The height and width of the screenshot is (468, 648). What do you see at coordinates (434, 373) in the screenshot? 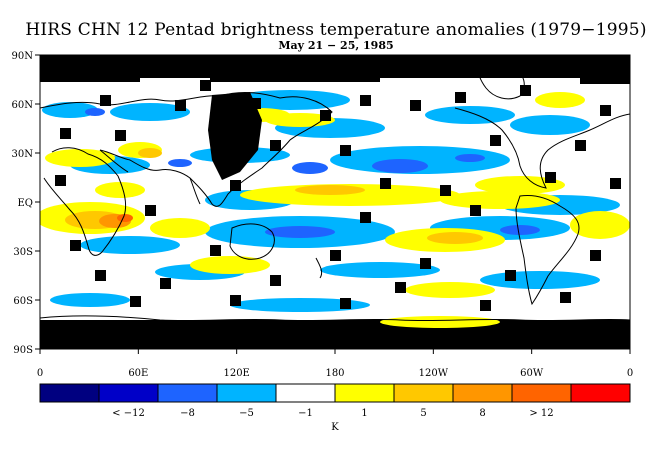
I see `lon-tick-label: 120W` at bounding box center [434, 373].